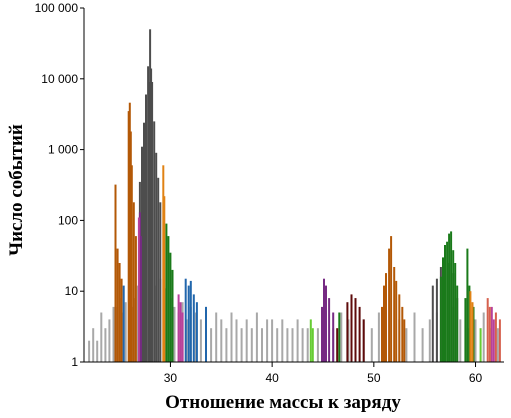 Image resolution: width=511 pixels, height=418 pixels. Describe the element at coordinates (57, 8) in the screenshot. I see `y-tick-label: 100 000` at that location.